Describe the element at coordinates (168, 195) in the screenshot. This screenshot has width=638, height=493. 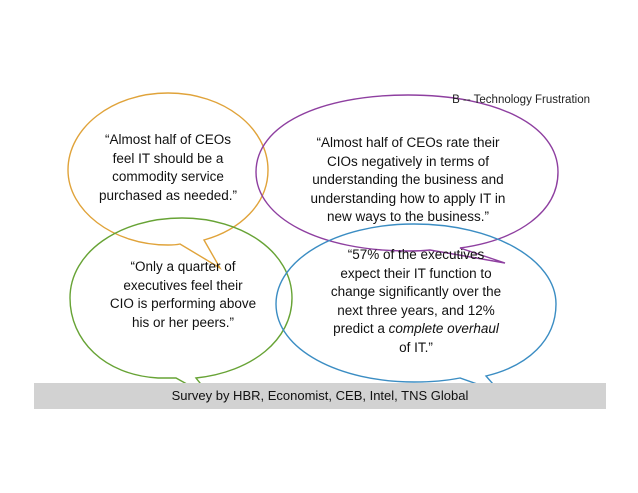
I see `bubble-line: purchased as needed.”` at that location.